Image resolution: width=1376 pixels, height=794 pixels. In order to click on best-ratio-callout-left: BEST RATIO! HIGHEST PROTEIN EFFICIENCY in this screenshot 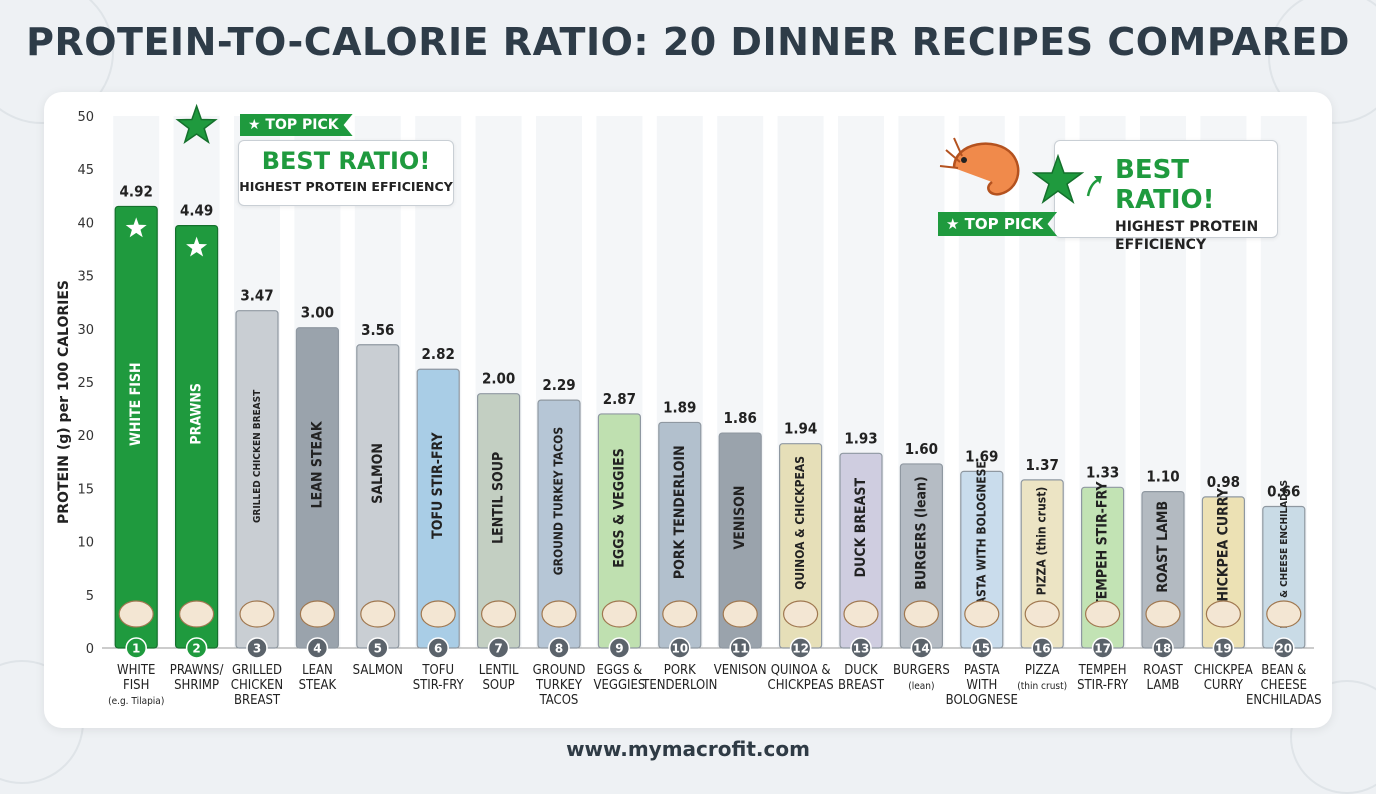, I will do `click(346, 173)`.